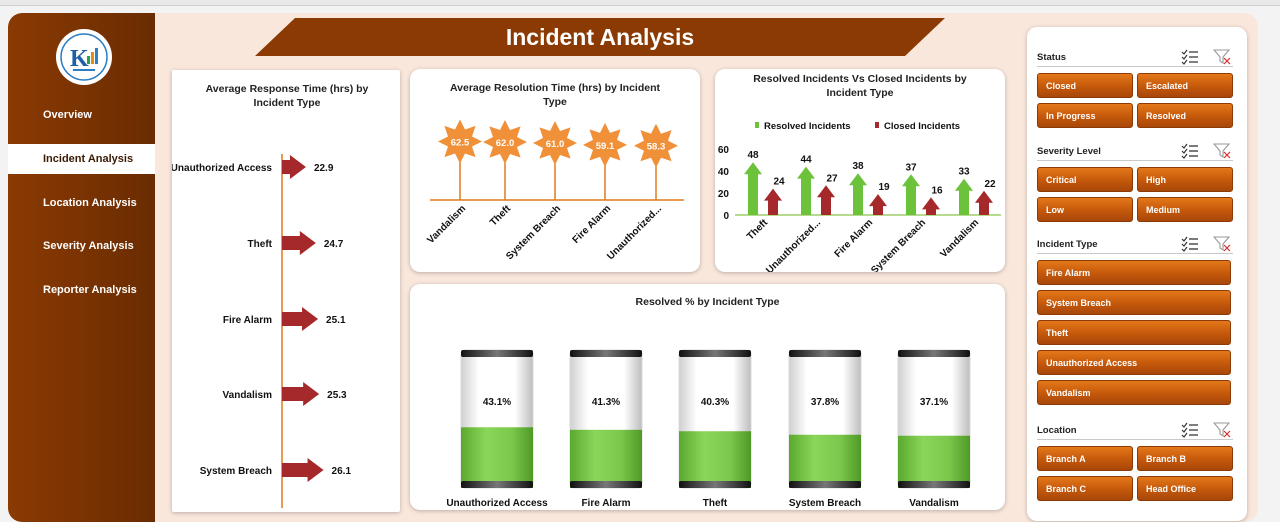 Image resolution: width=1280 pixels, height=522 pixels. I want to click on slicer-item-branch-b: Branch B, so click(1185, 458).